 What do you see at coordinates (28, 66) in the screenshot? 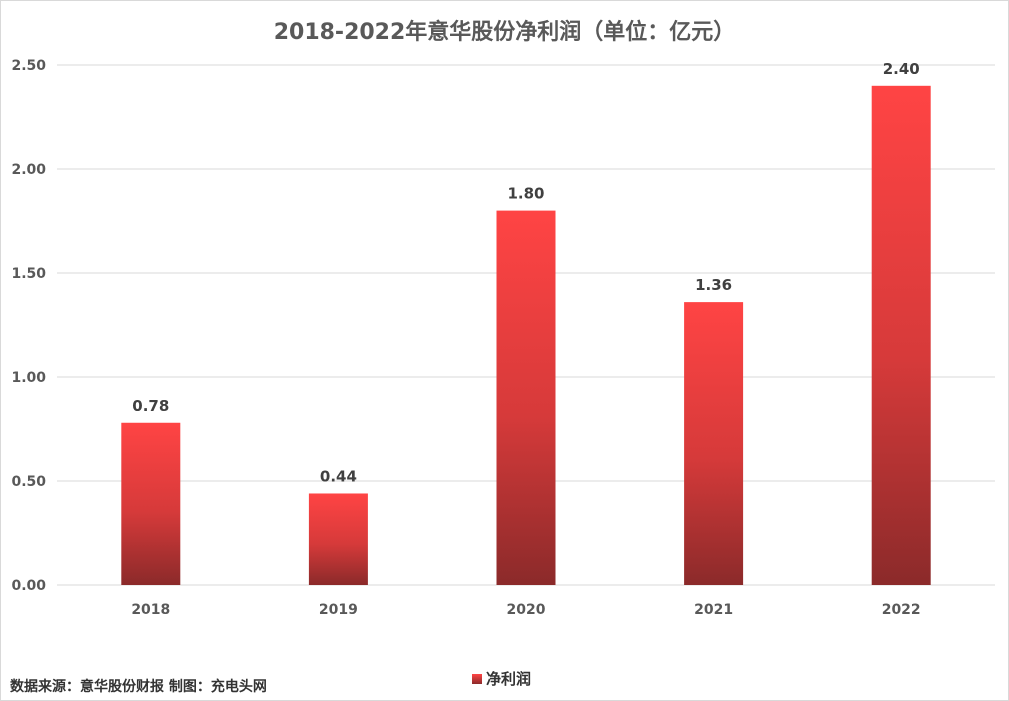
I see `y-tick-label: 2.50` at bounding box center [28, 66].